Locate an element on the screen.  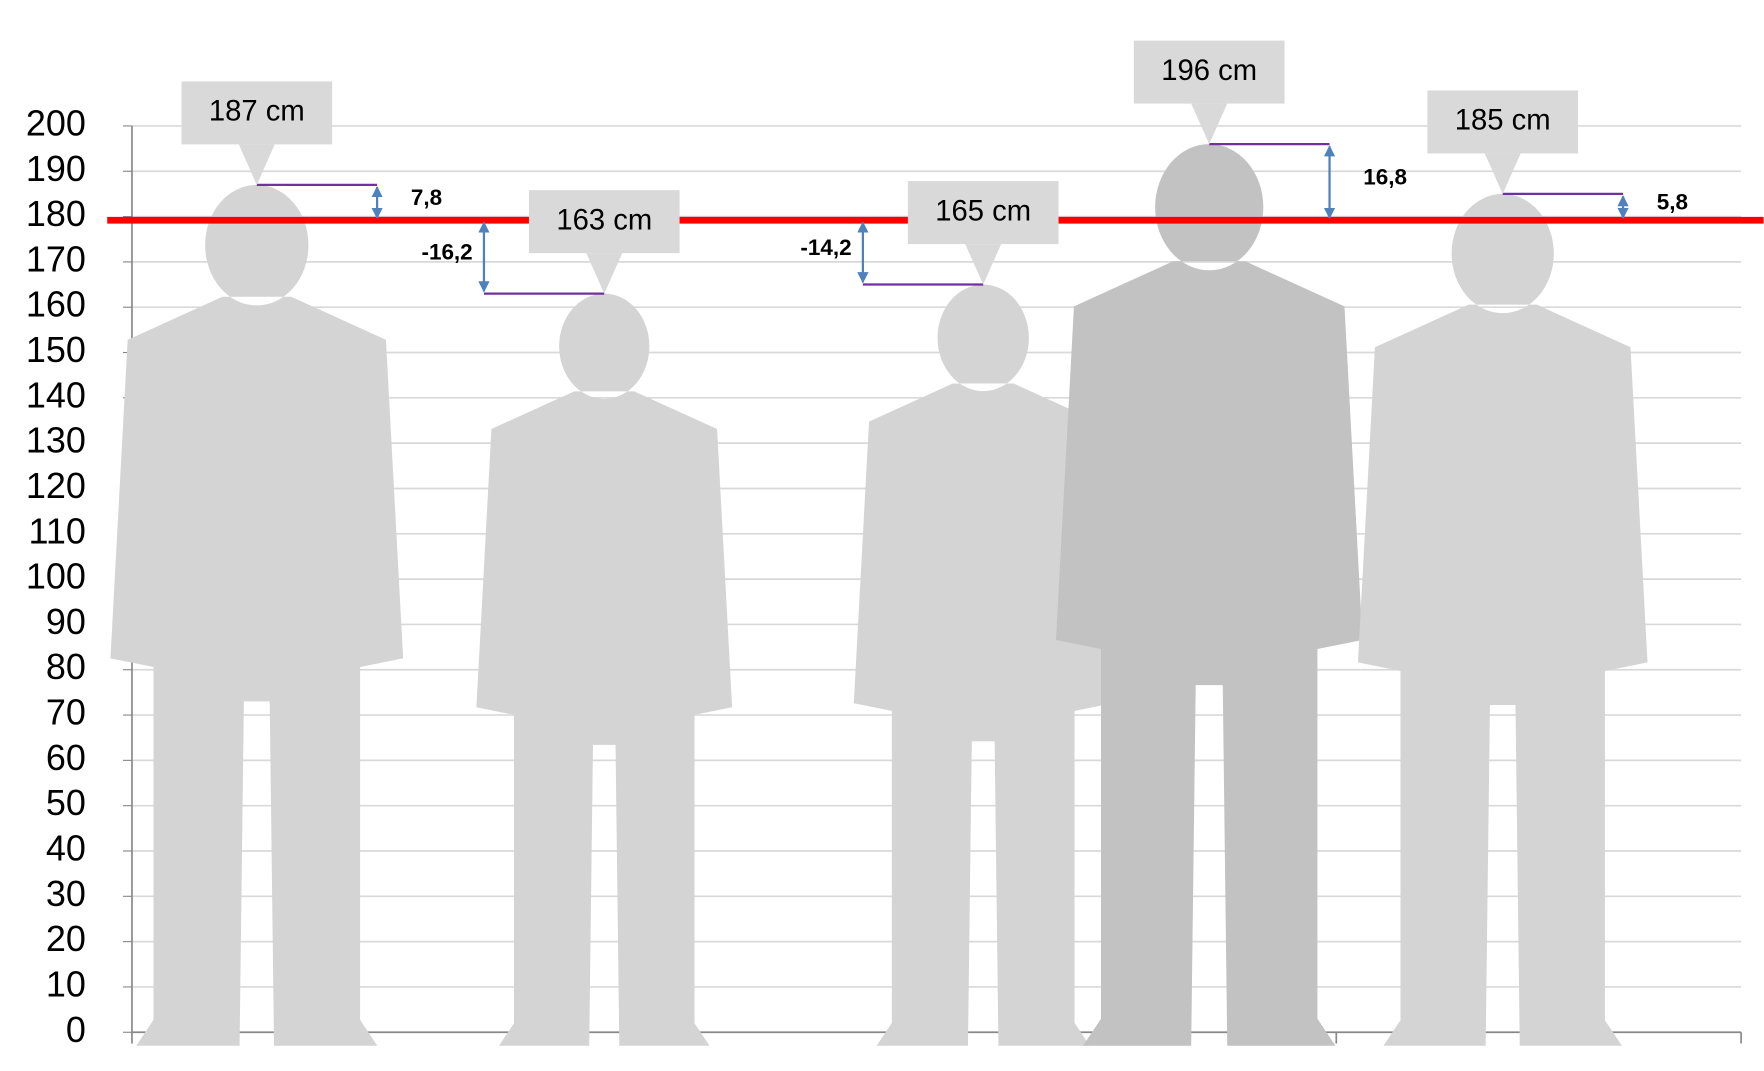
difference-label: 7,8 is located at coordinates (426, 197).